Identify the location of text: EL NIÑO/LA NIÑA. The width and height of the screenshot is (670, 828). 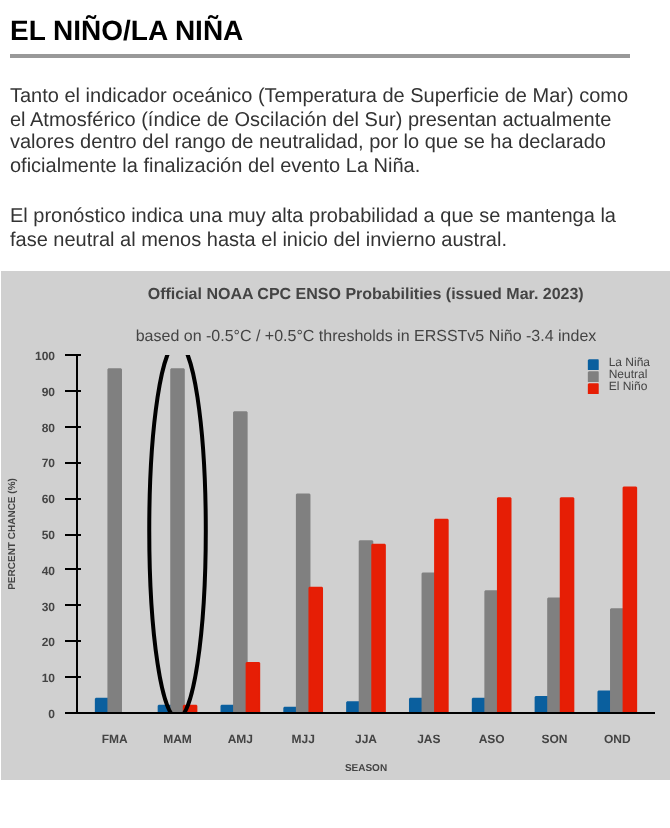
(127, 31).